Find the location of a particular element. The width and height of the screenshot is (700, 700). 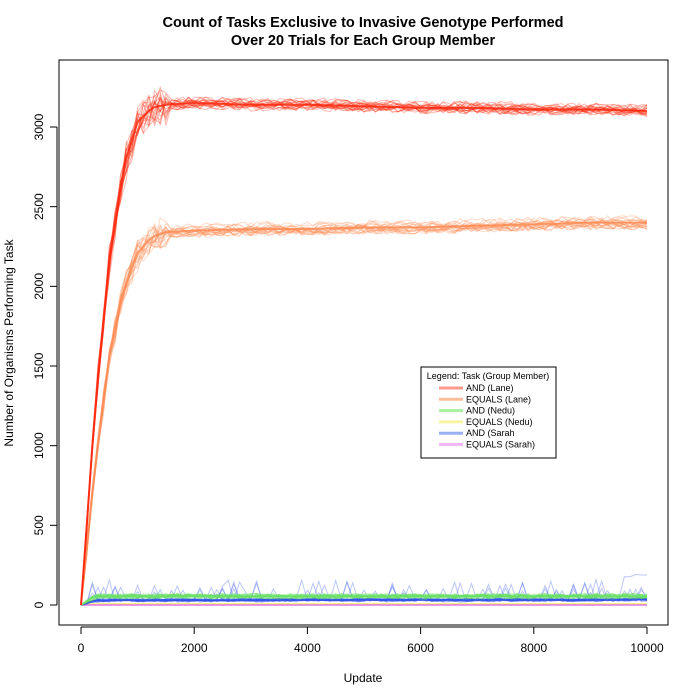

legend-label: AND (Sarah is located at coordinates (490, 433).